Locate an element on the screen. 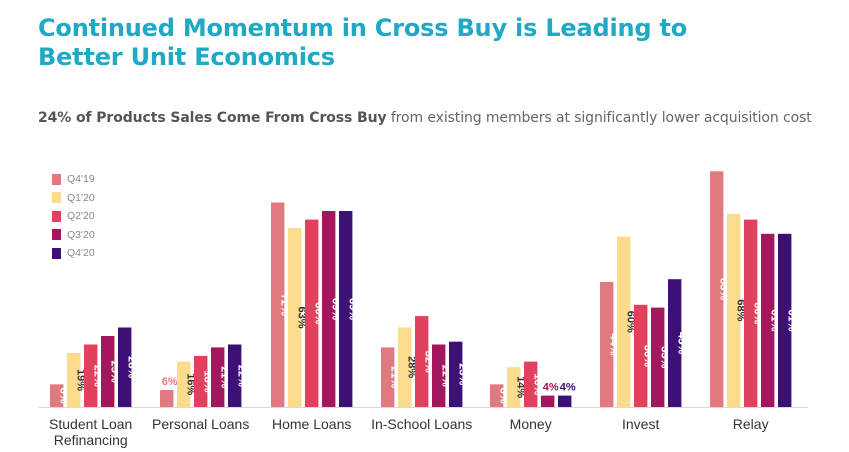 Image resolution: width=849 pixels, height=452 pixels. category-label: Relay is located at coordinates (751, 424).